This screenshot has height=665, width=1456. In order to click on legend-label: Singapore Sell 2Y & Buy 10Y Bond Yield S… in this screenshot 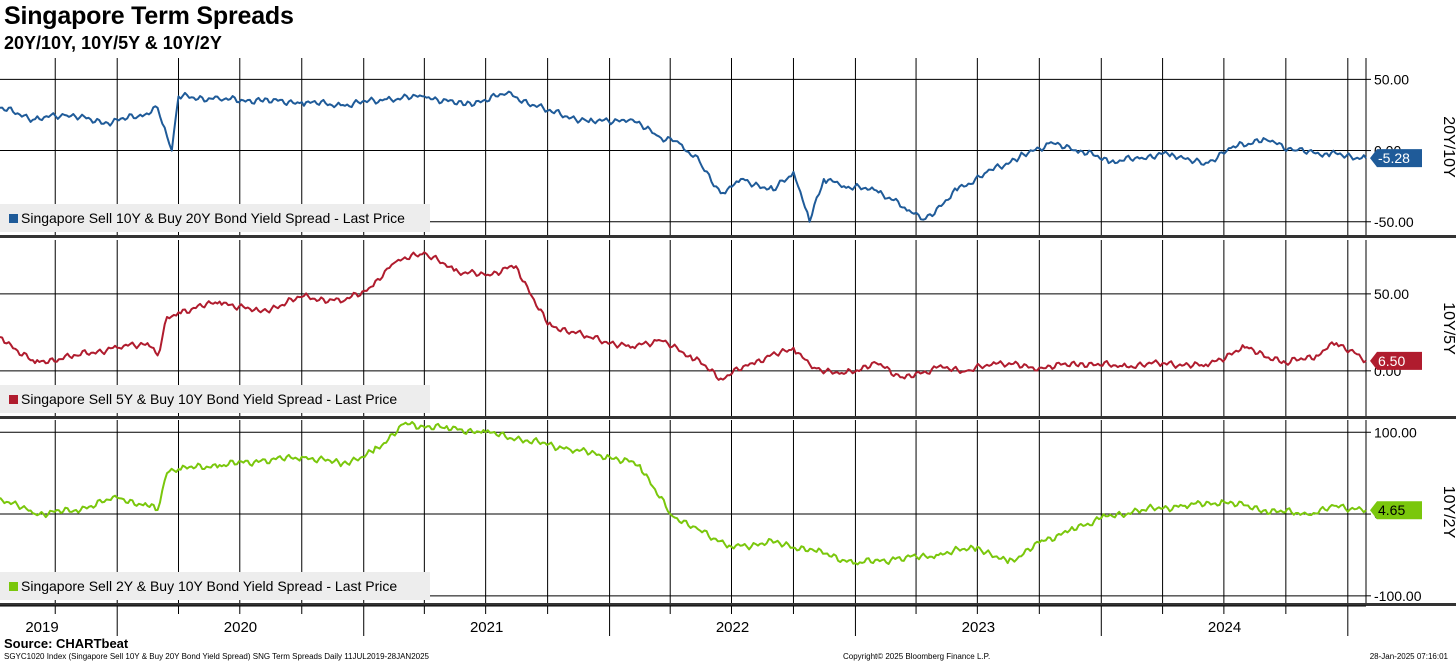, I will do `click(209, 586)`.